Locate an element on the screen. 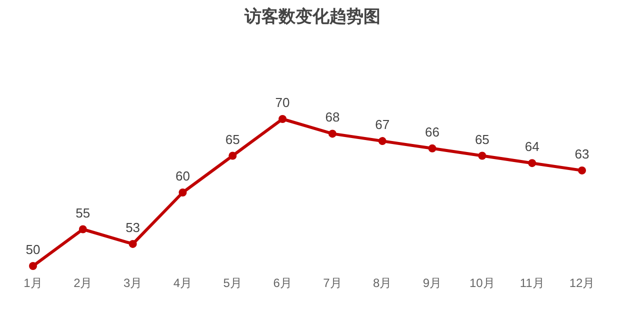 This screenshot has height=318, width=625. x-tick-label: 5月 is located at coordinates (232, 283).